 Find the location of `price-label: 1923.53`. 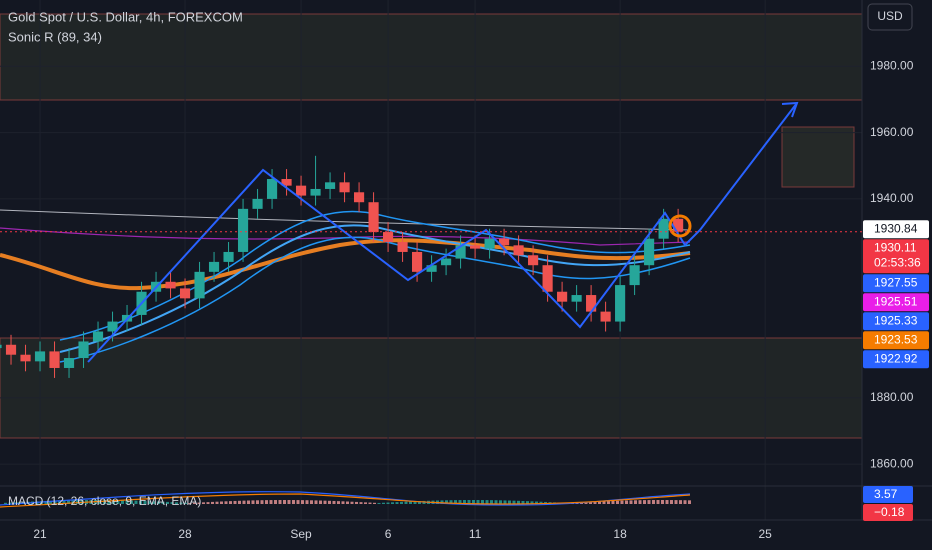

price-label: 1923.53 is located at coordinates (896, 339).